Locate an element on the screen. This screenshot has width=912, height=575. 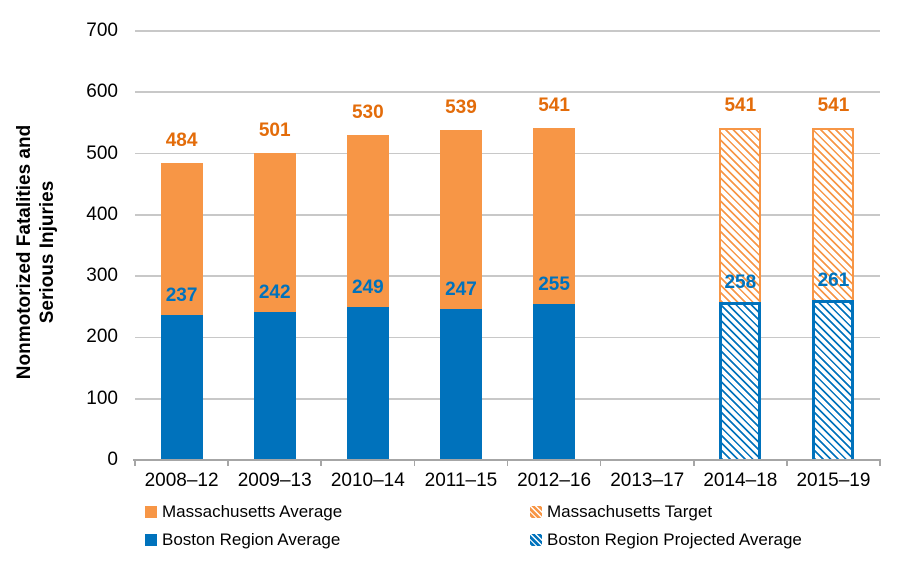
legend-item-boston-region-projected-average: Boston Region Projected Average is located at coordinates (666, 540).